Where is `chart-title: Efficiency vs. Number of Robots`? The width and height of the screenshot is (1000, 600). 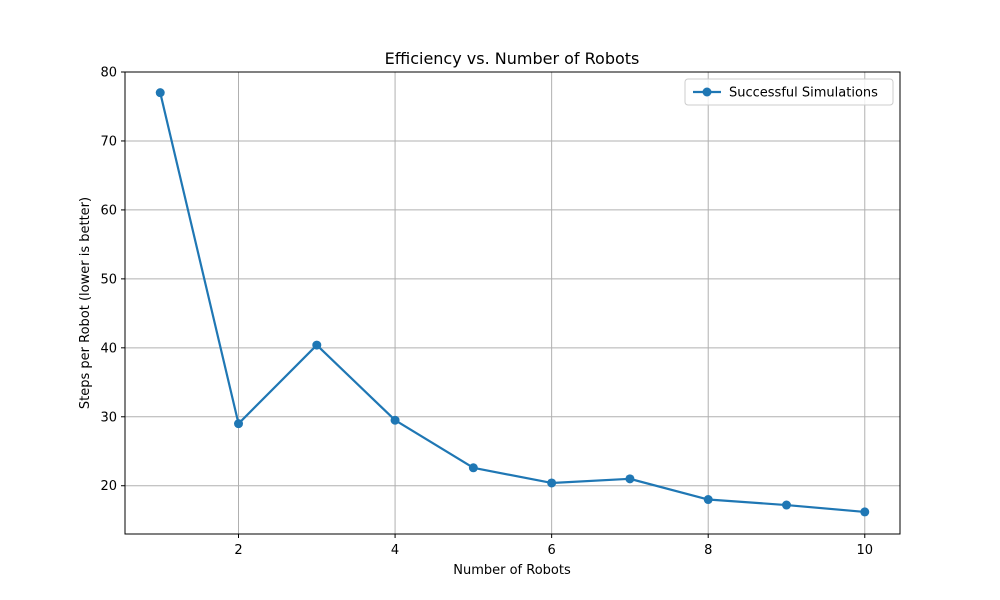
chart-title: Efficiency vs. Number of Robots is located at coordinates (512, 58).